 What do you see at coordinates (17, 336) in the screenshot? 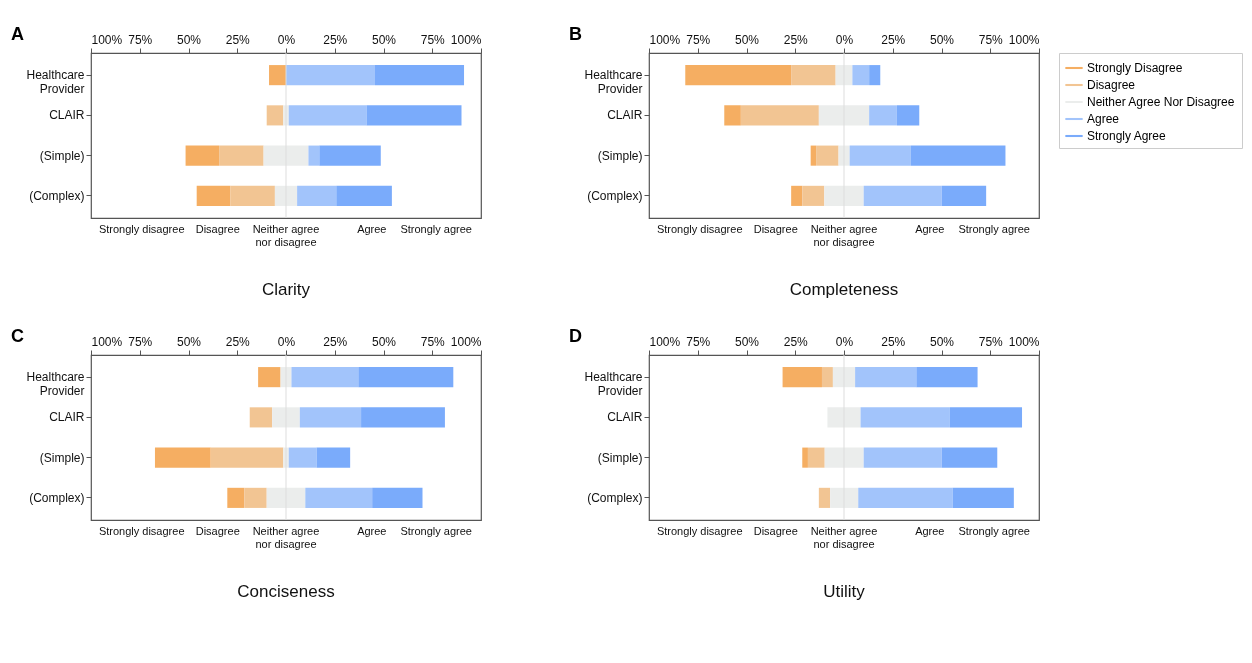
I see `text: C` at bounding box center [17, 336].